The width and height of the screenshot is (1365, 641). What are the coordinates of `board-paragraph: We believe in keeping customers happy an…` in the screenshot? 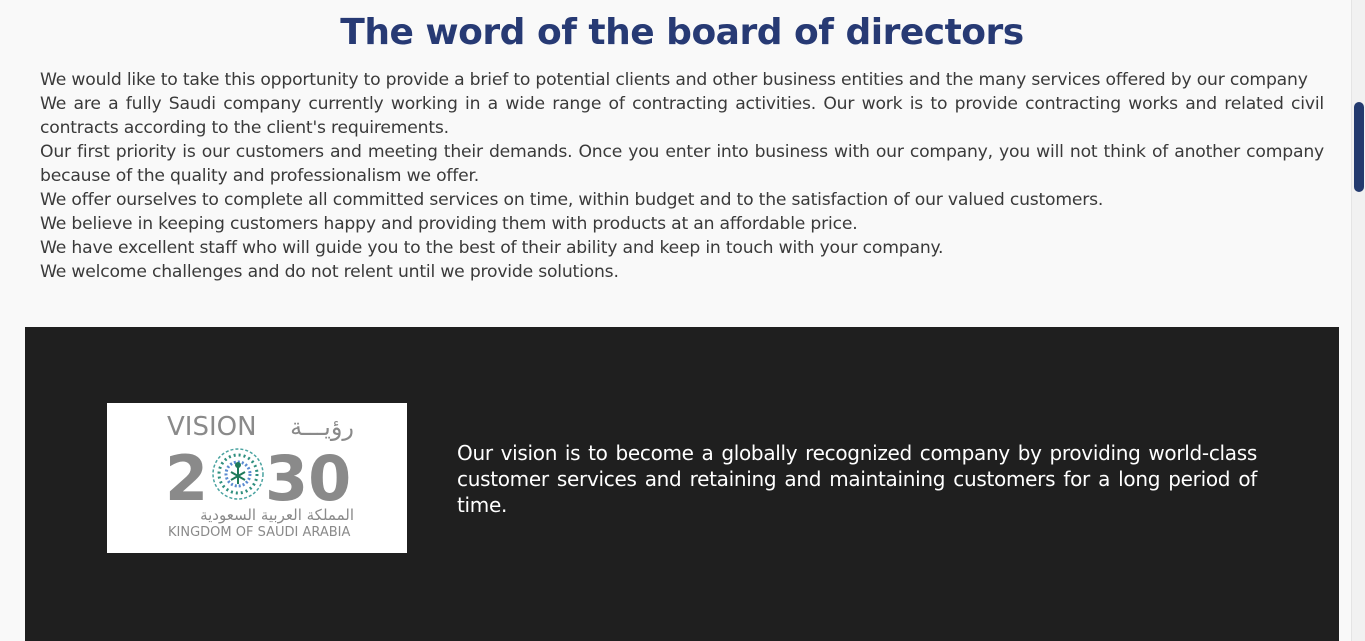 It's located at (449, 224).